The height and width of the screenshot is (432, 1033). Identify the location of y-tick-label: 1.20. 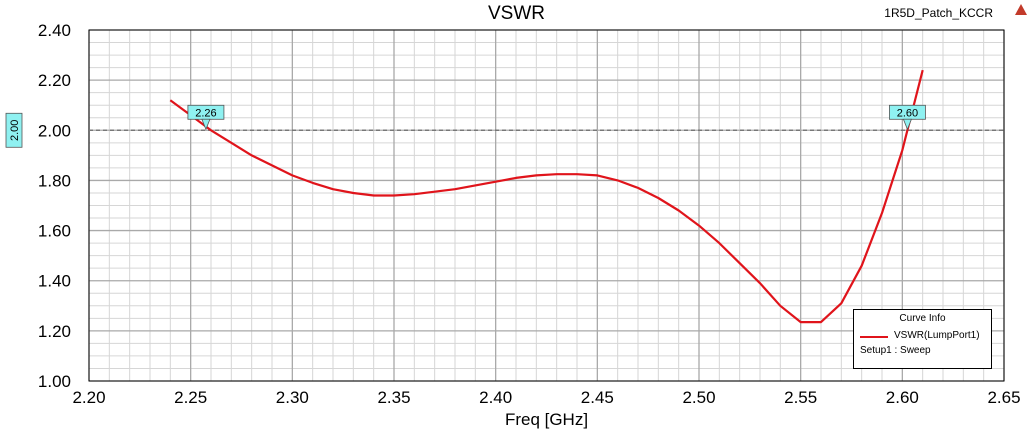
(54, 331).